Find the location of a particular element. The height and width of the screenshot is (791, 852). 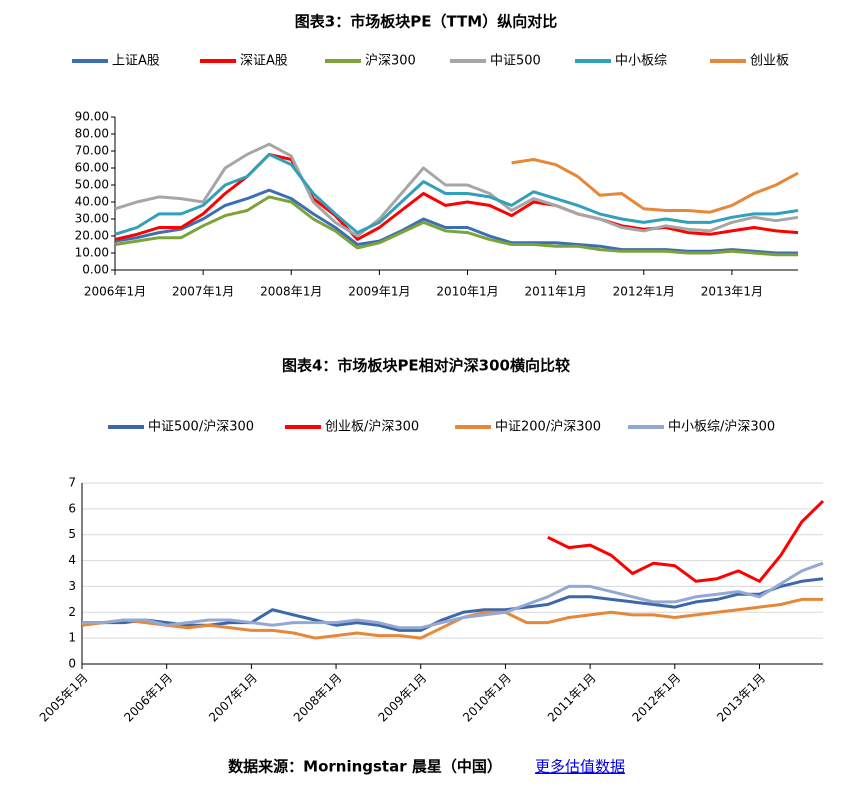

y-tick-label: 5 is located at coordinates (72, 534).